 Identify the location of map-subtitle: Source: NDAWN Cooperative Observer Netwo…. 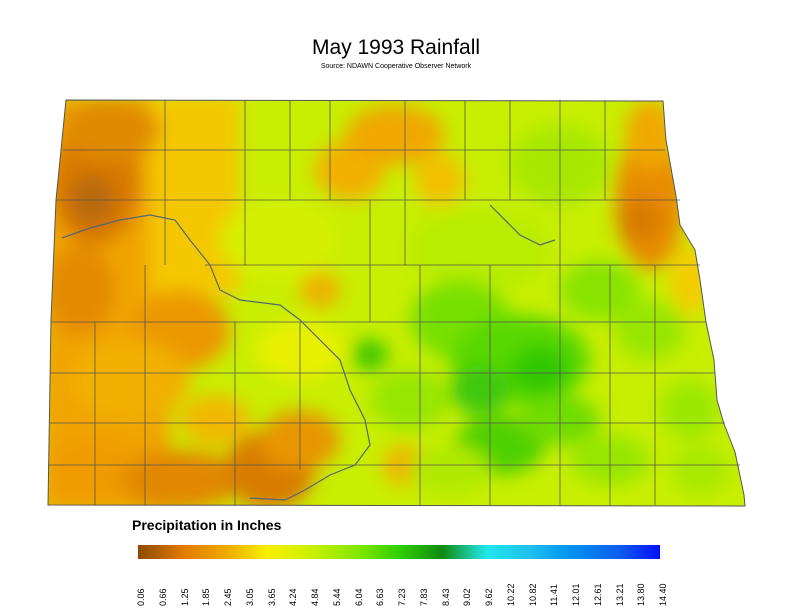
(396, 66).